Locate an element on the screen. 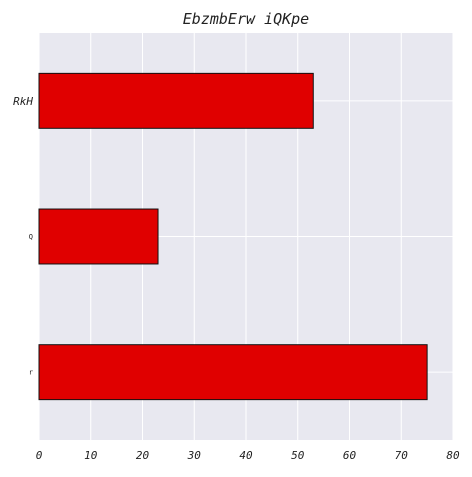 Image resolution: width=472 pixels, height=477 pixels. x-tick-label: 20 is located at coordinates (143, 455).